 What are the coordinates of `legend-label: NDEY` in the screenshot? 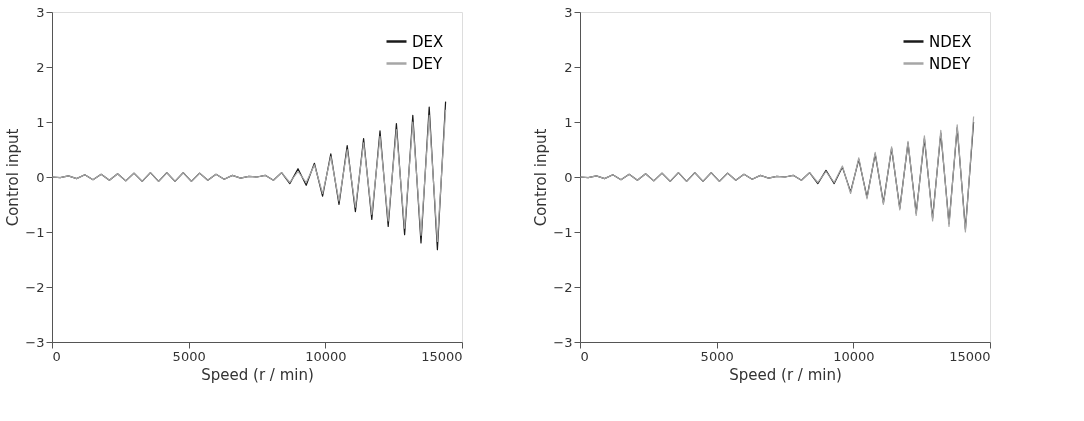 It's located at (950, 63).